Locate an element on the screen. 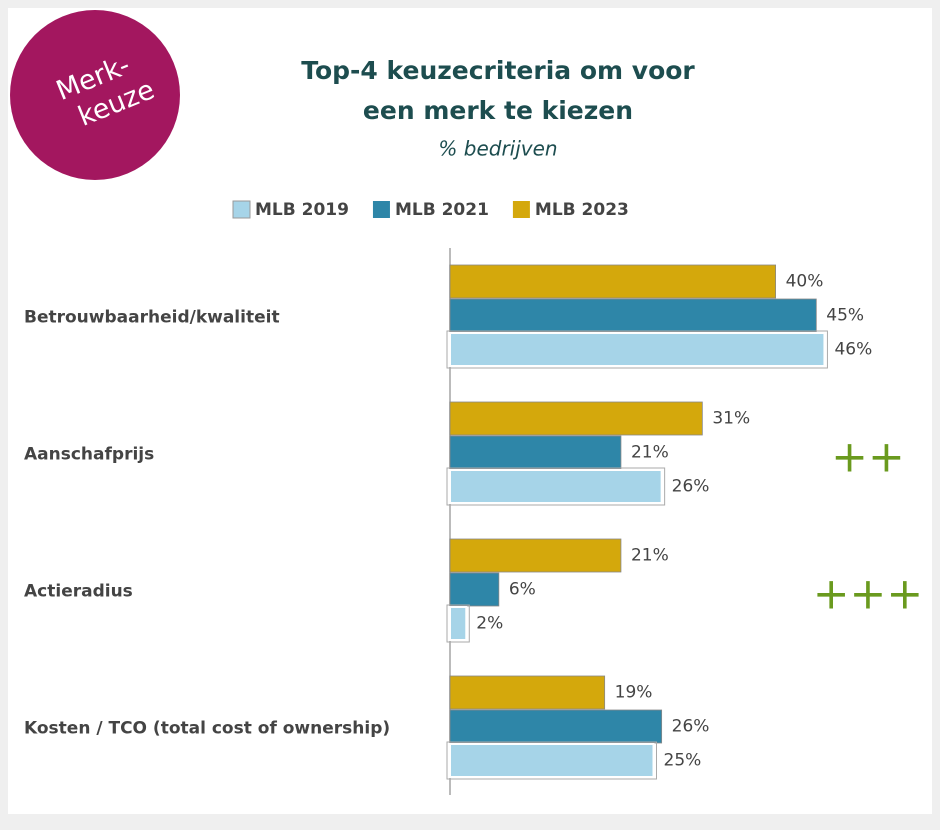  annotation: +++ is located at coordinates (868, 594).